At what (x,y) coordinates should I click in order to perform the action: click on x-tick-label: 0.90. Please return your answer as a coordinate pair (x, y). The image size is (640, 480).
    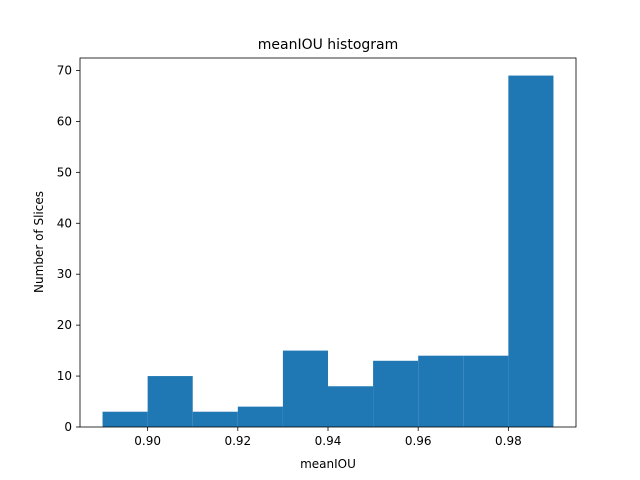
    Looking at the image, I should click on (147, 441).